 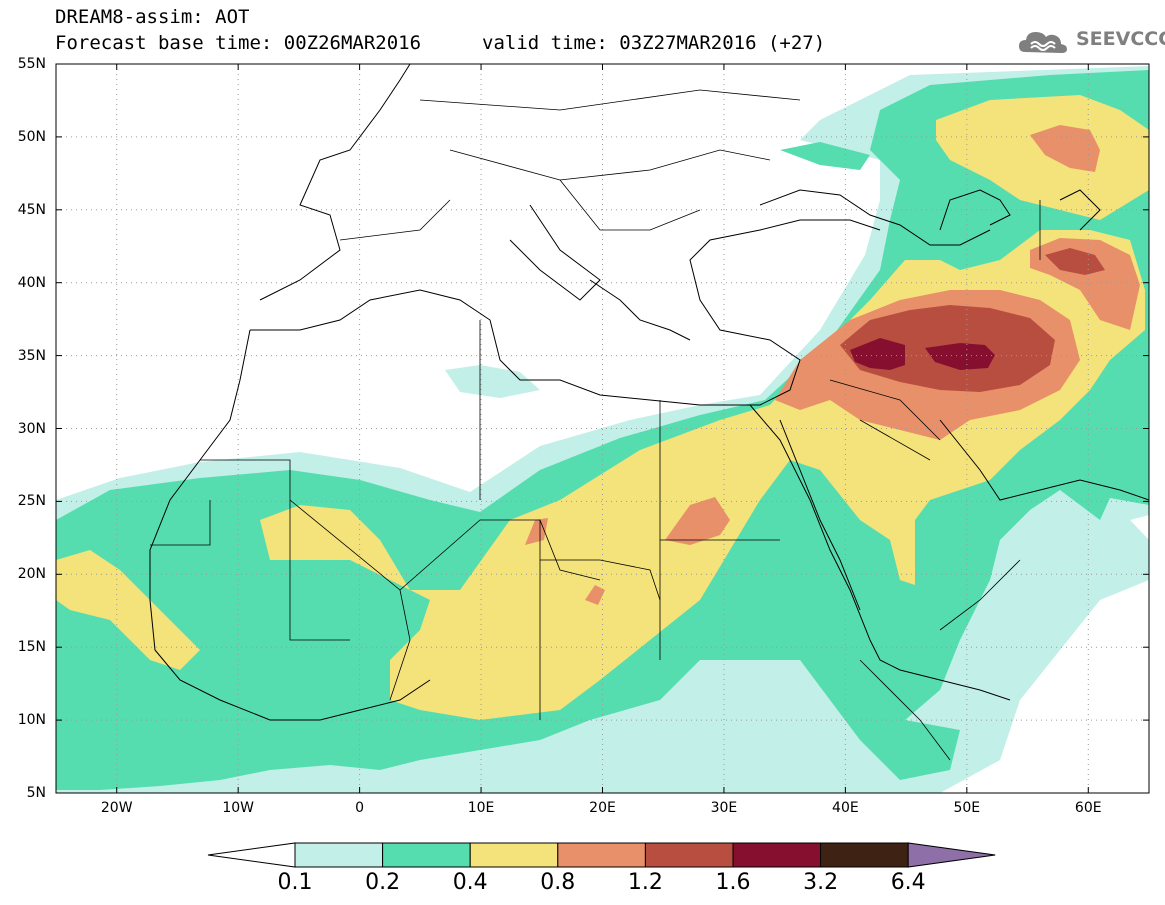 What do you see at coordinates (31, 355) in the screenshot?
I see `lat-label: 35N` at bounding box center [31, 355].